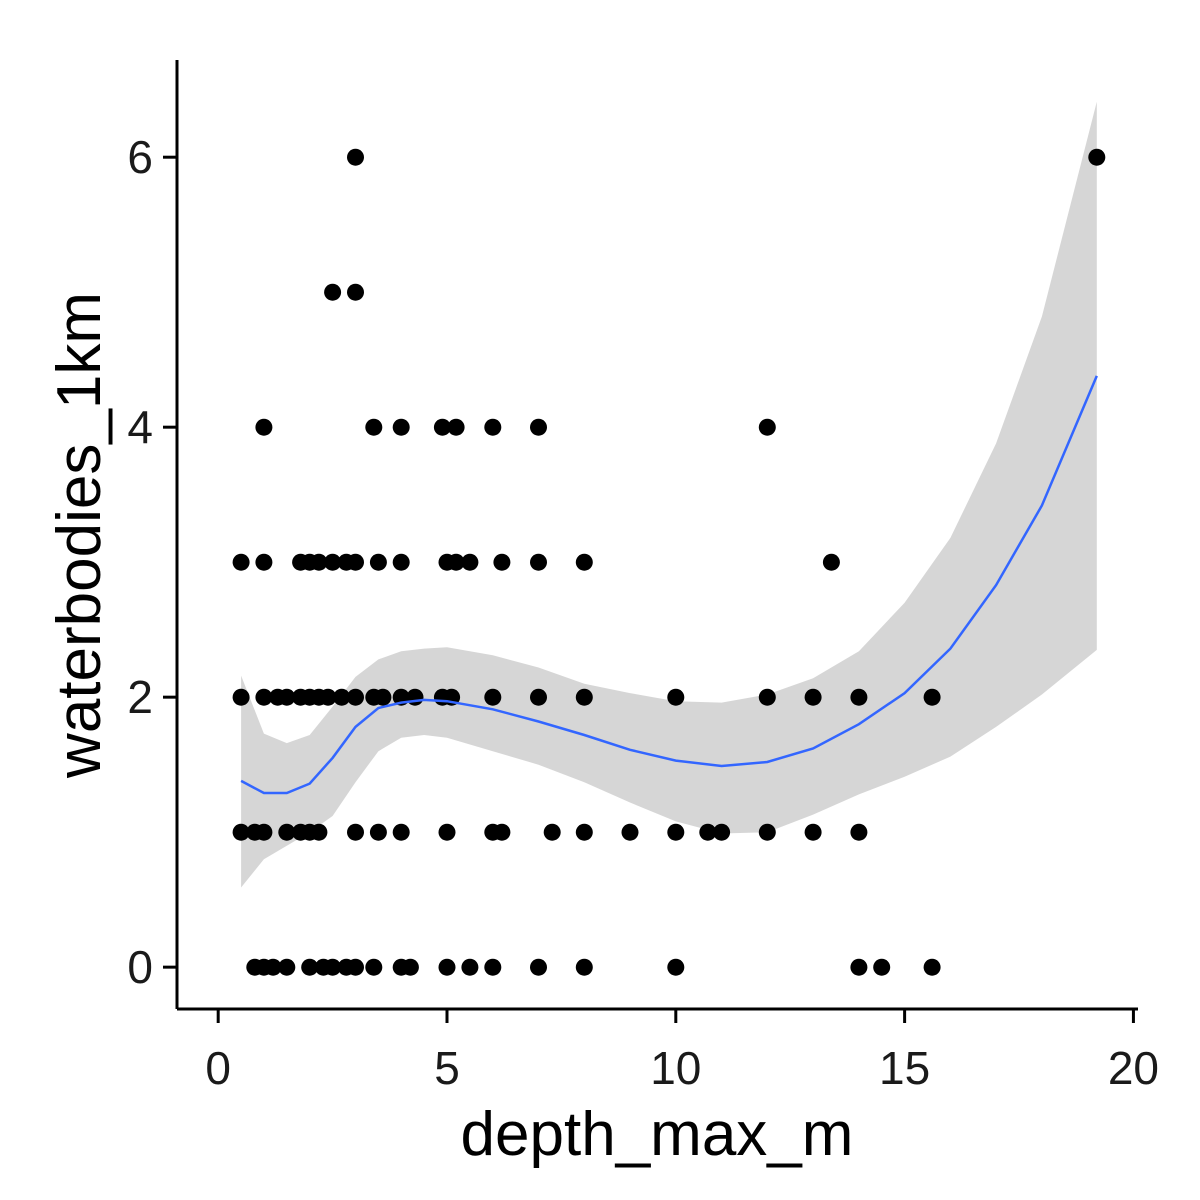 Image resolution: width=1200 pixels, height=1200 pixels. Describe the element at coordinates (657, 1134) in the screenshot. I see `x-axis-title: depth_max_m` at that location.